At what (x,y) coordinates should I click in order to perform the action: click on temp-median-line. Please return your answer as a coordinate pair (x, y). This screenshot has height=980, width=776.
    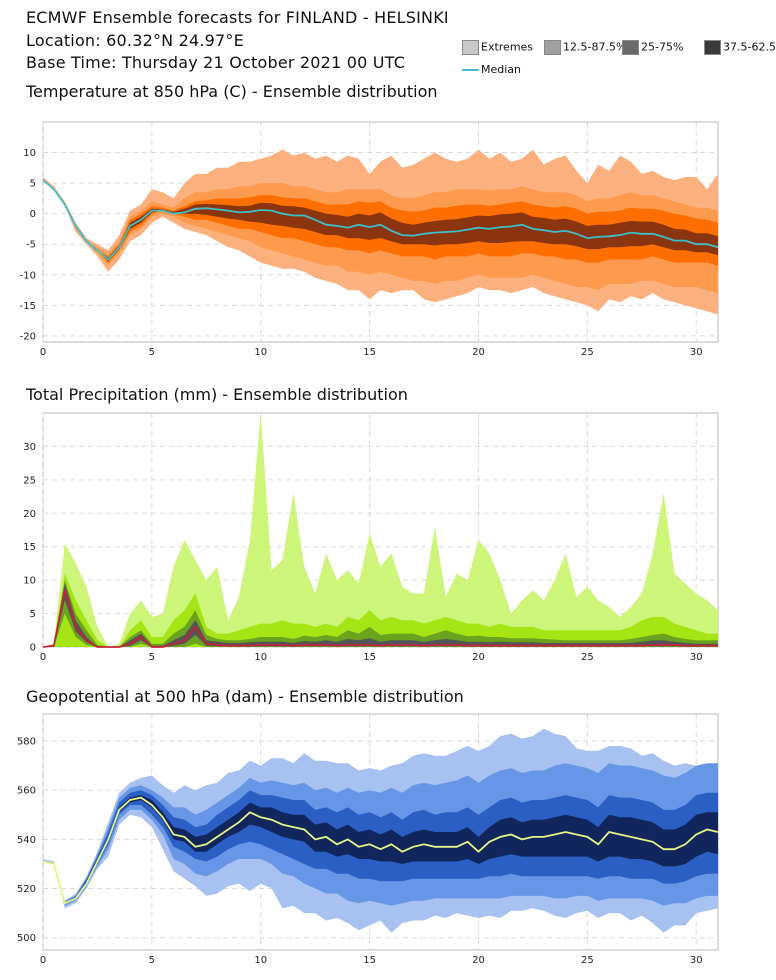
    Looking at the image, I should click on (380, 220).